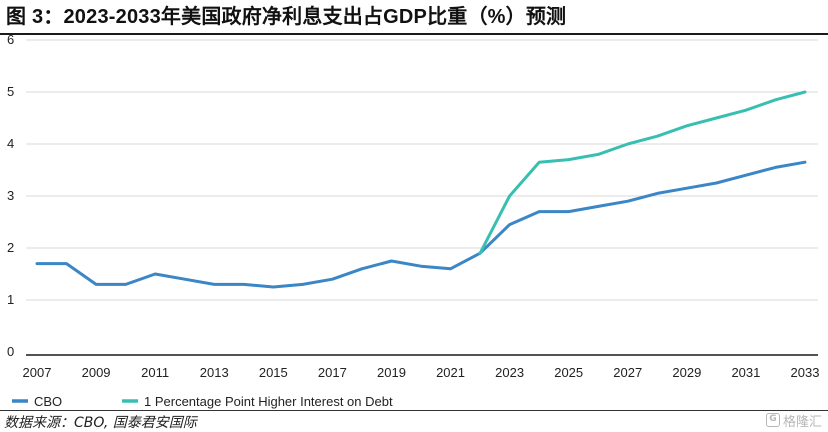 This screenshot has height=432, width=828. What do you see at coordinates (509, 372) in the screenshot?
I see `x-tick-label-2023: 2023` at bounding box center [509, 372].